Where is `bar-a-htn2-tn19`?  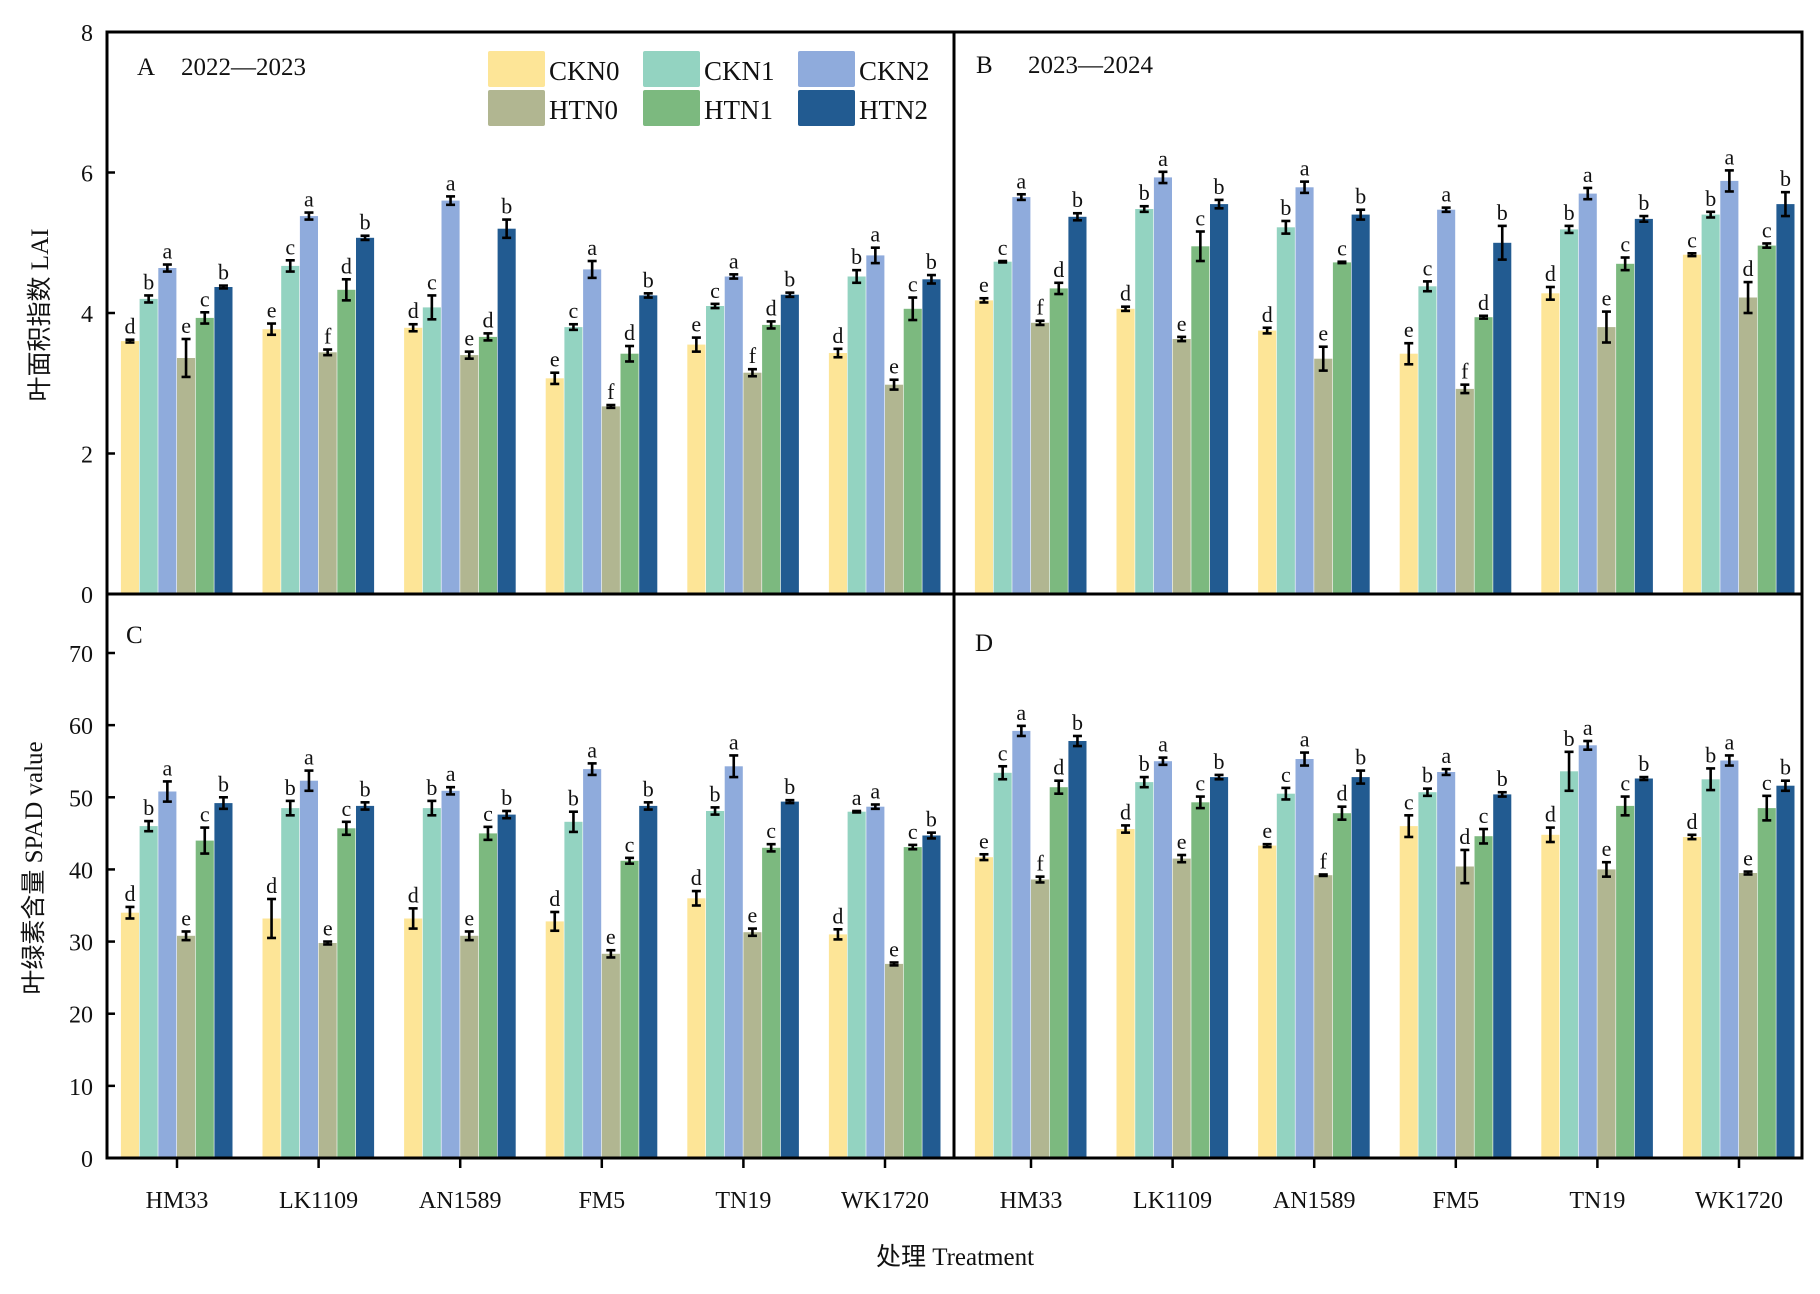 bar-a-htn2-tn19 is located at coordinates (789, 444).